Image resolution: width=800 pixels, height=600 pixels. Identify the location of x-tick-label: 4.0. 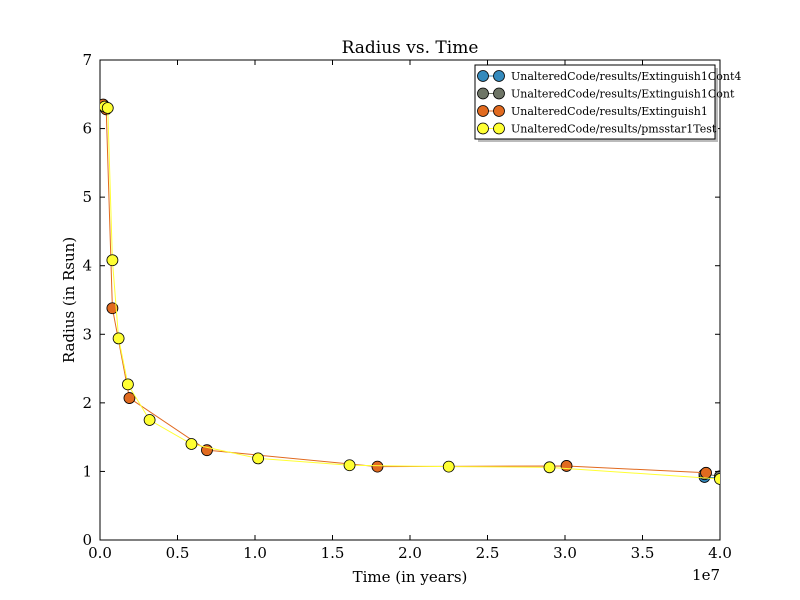
(720, 553).